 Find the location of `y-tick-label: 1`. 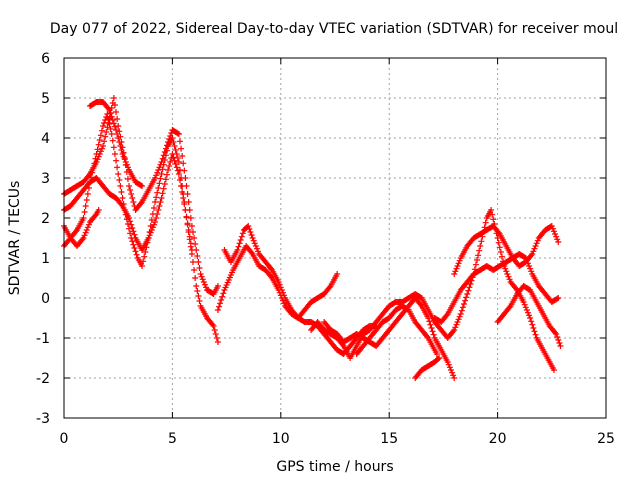

y-tick-label: 1 is located at coordinates (45, 259).